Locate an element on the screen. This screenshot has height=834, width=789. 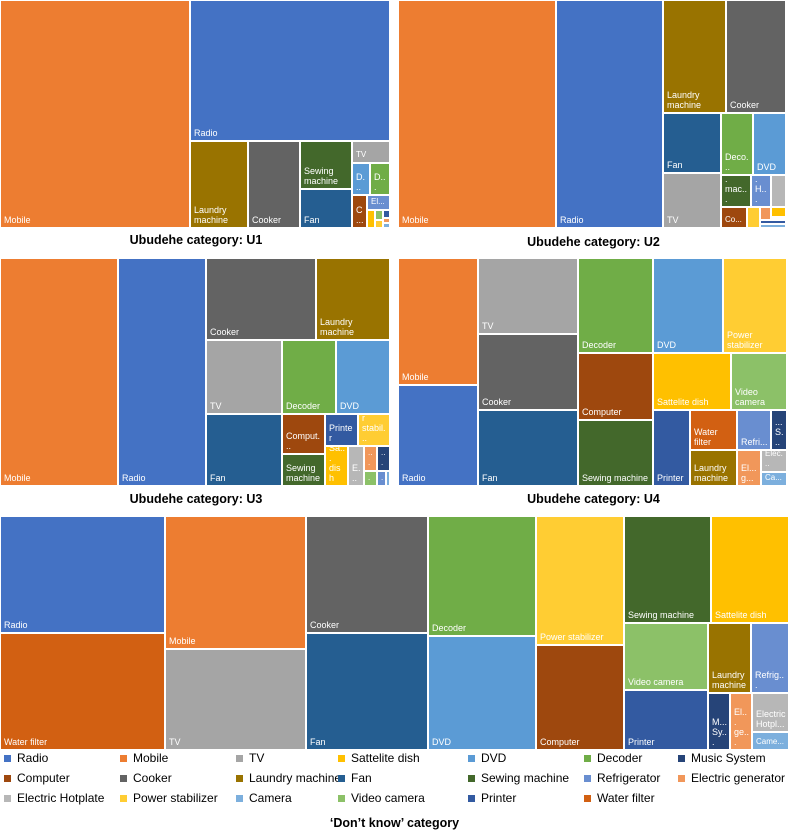
legend-item-sattelite-dish: Sattelite dish is located at coordinates (379, 758).